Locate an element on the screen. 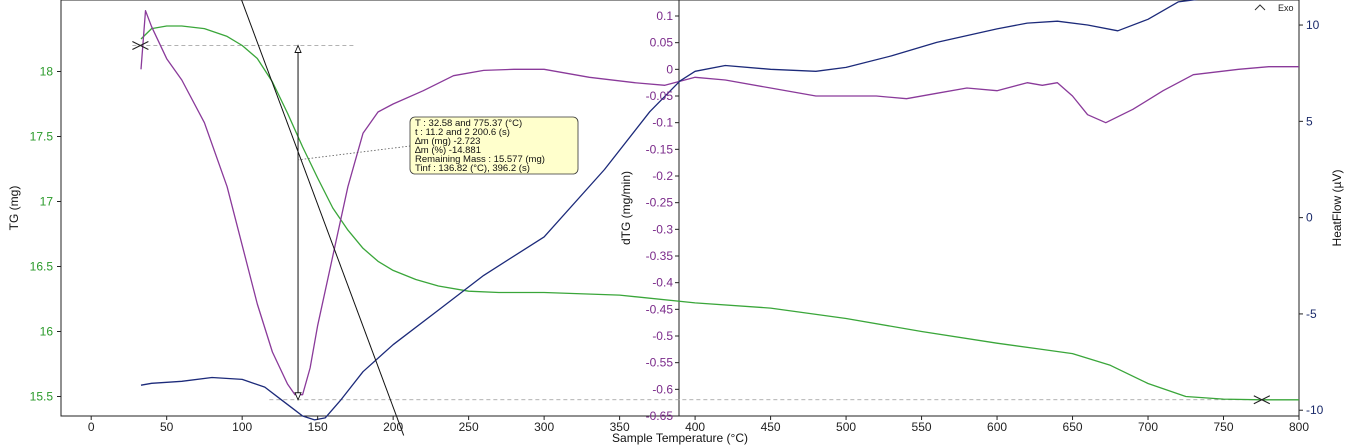 Image resolution: width=1352 pixels, height=448 pixels. arrow-head-down-icon is located at coordinates (298, 396).